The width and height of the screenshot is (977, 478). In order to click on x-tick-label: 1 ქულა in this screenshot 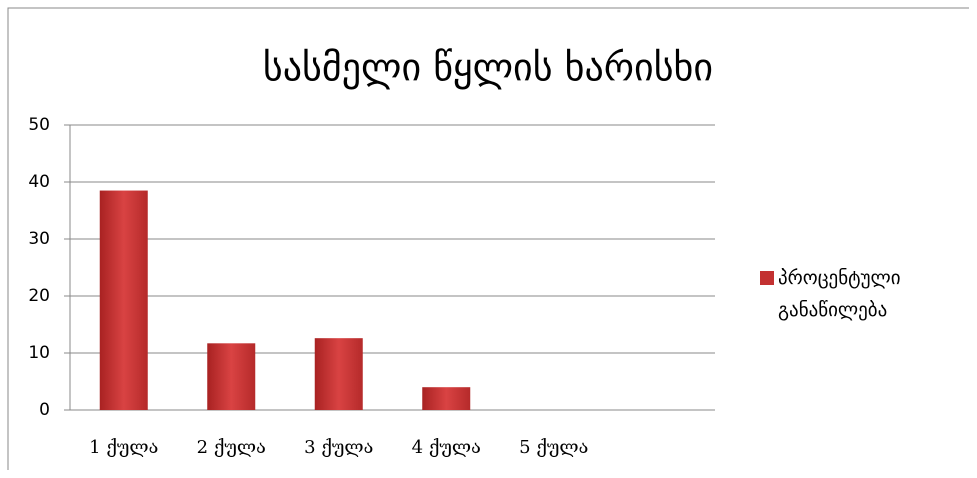, I will do `click(123, 447)`.